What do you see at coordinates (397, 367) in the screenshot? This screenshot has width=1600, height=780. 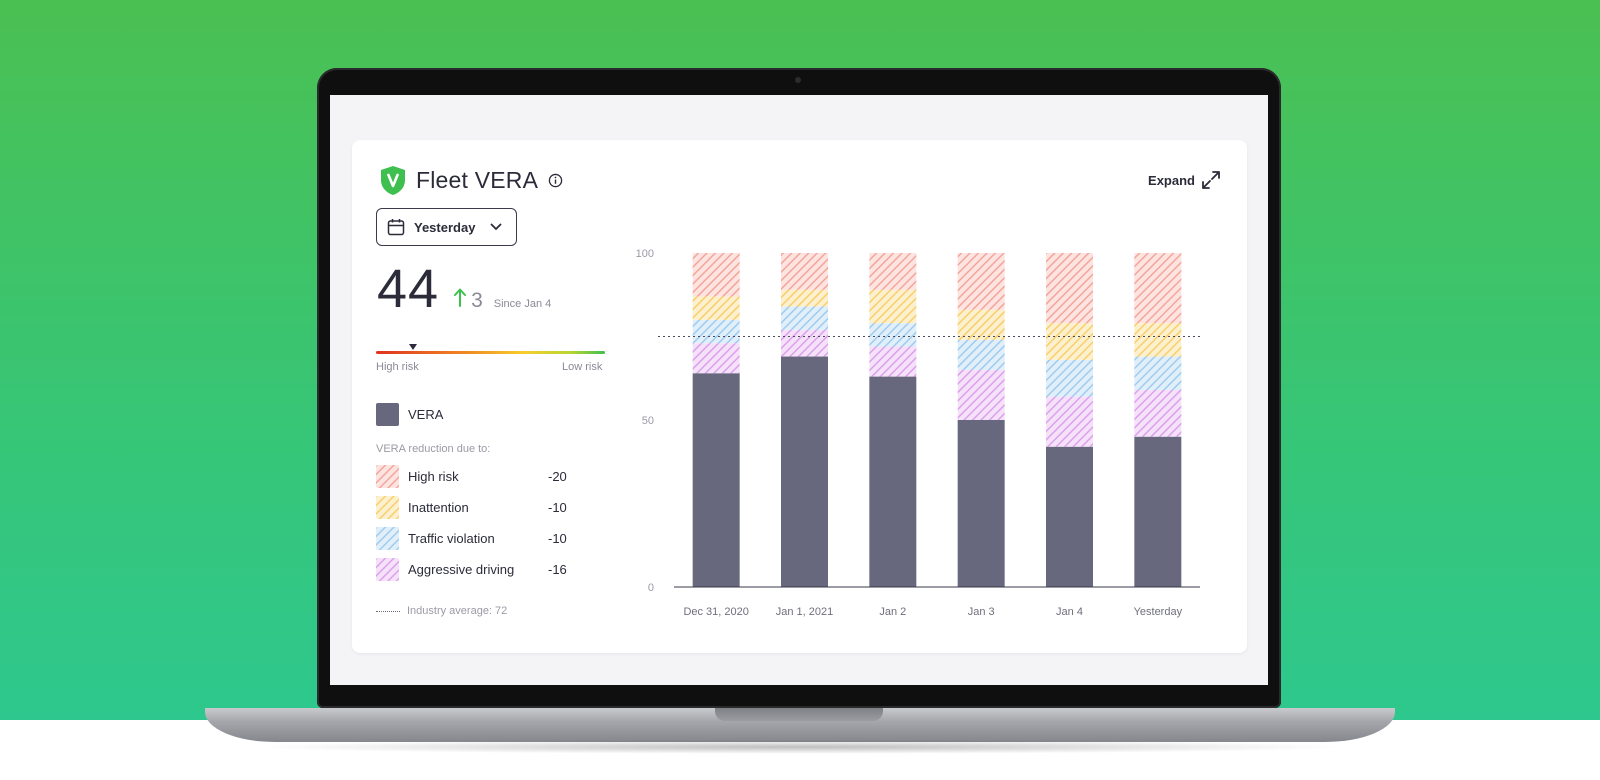 I see `risk-scale-low-label: High risk` at bounding box center [397, 367].